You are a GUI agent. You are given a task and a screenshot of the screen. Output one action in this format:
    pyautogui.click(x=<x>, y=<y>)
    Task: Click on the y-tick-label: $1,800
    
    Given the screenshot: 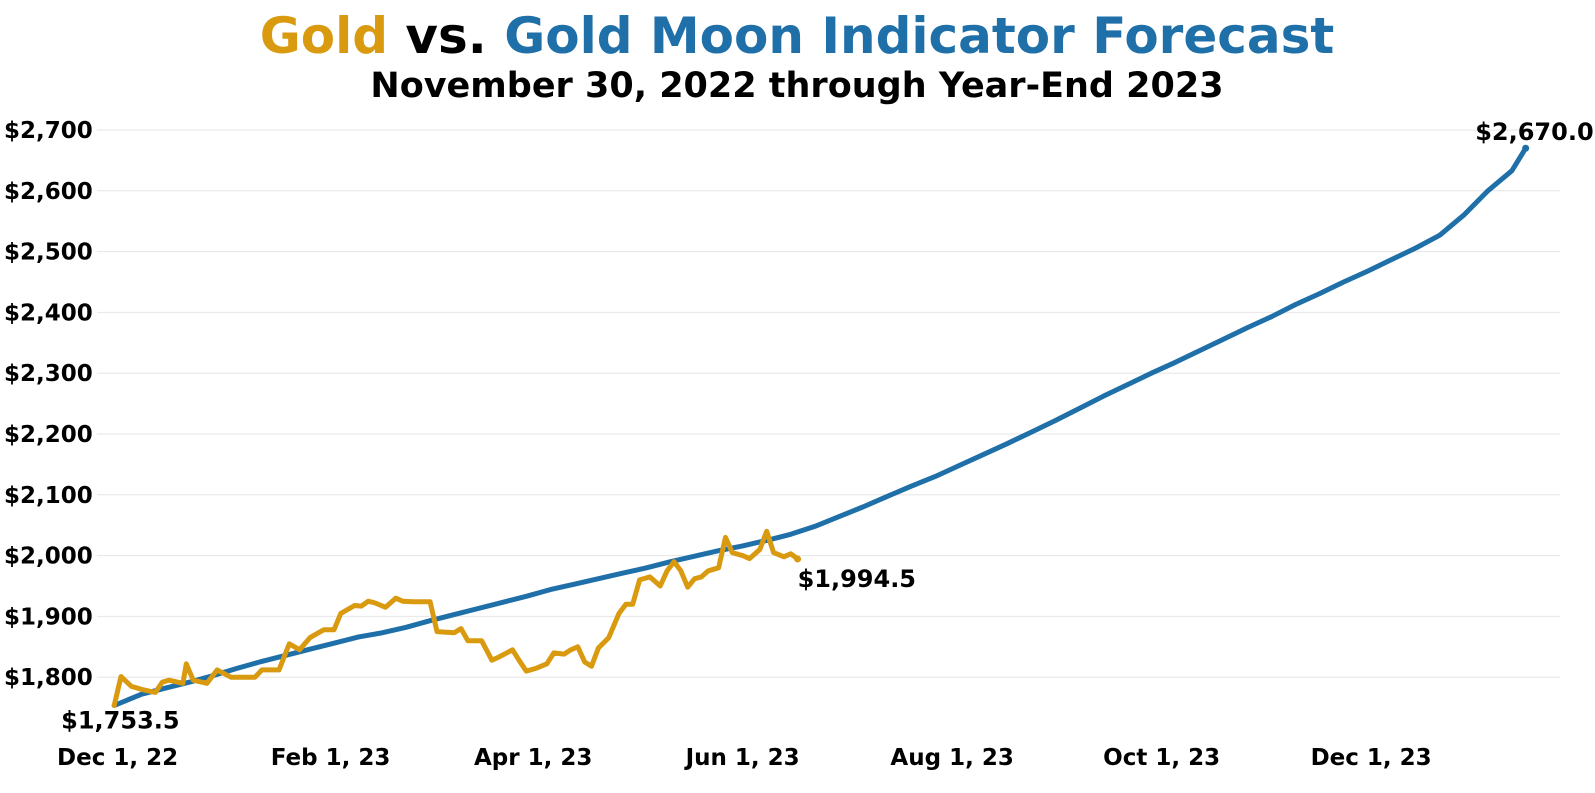 What is the action you would take?
    pyautogui.click(x=48, y=678)
    